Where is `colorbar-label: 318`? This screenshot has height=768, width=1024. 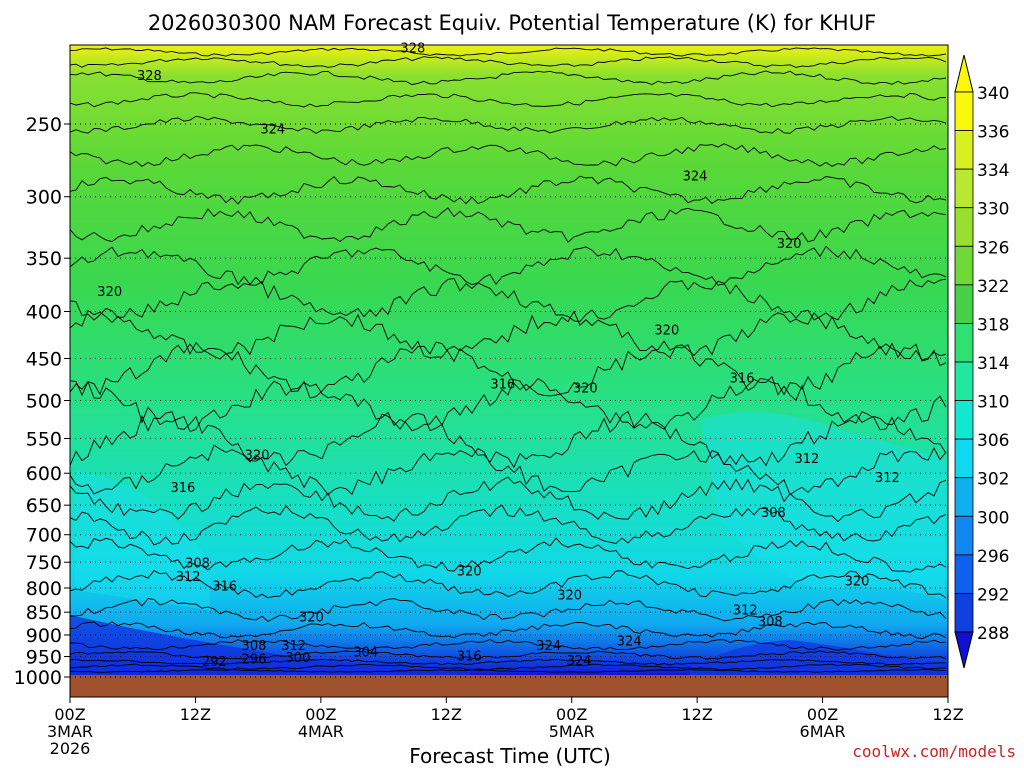 colorbar-label: 318 is located at coordinates (993, 325).